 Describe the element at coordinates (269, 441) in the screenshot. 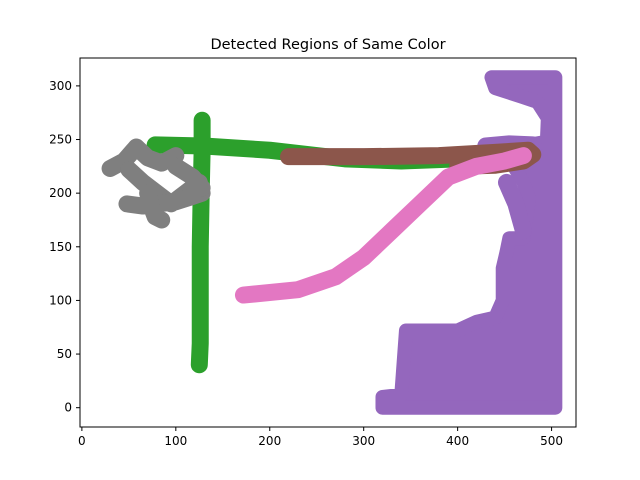

I see `x-tick-label-2: 200` at that location.